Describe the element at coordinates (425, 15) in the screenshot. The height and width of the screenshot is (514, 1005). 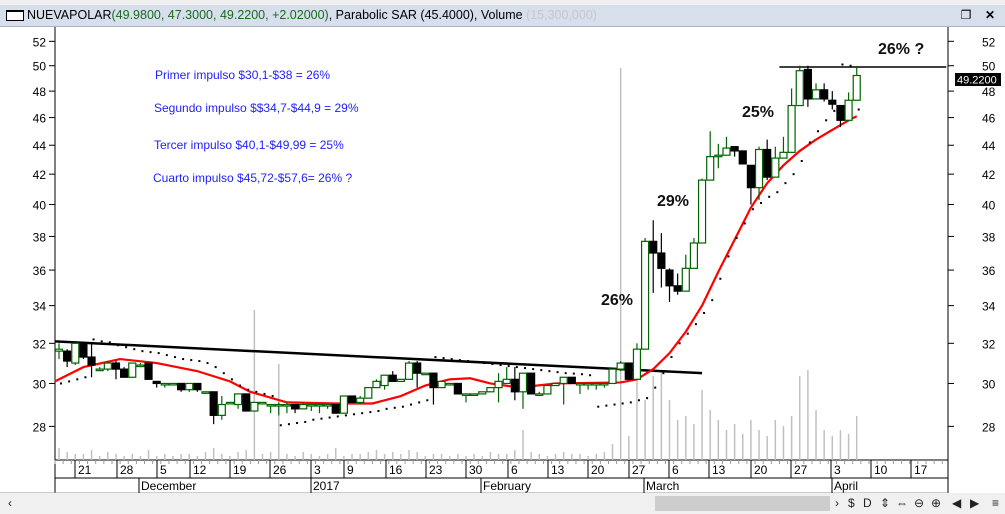
I see `indicator-list: , Parabolic SAR (45.4000), Volume` at that location.